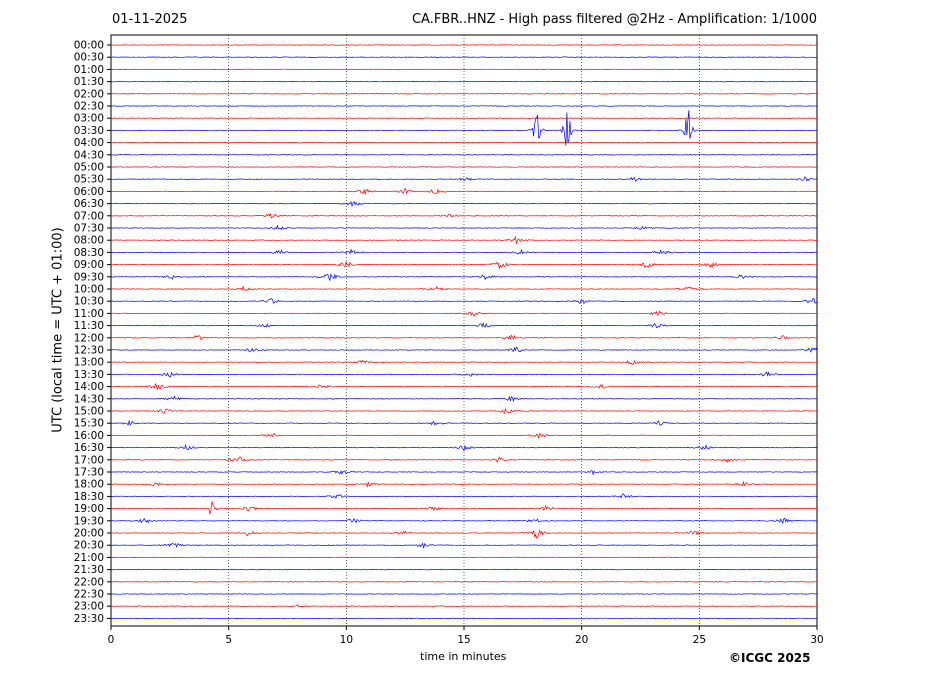 The image size is (927, 696). What do you see at coordinates (89, 241) in the screenshot?
I see `y-tick-label: 08:00` at bounding box center [89, 241].